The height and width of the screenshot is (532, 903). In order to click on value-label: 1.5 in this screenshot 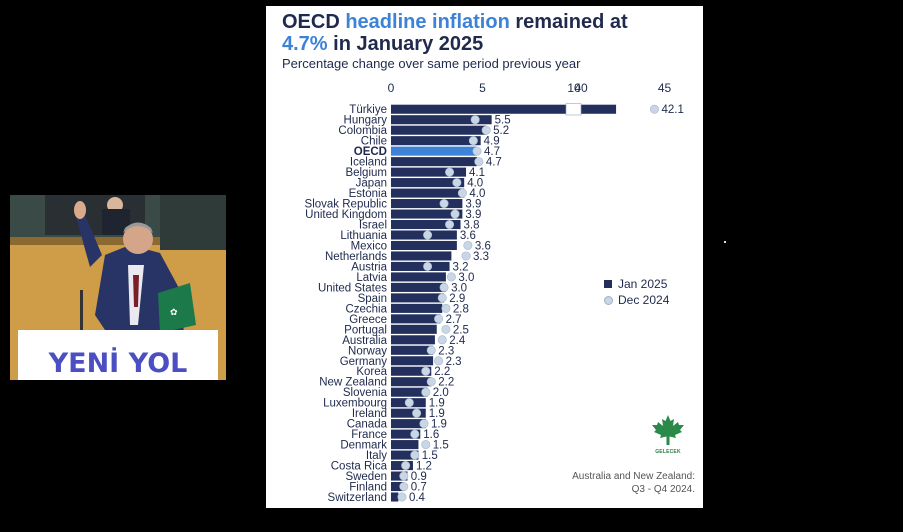, I will do `click(441, 446)`.